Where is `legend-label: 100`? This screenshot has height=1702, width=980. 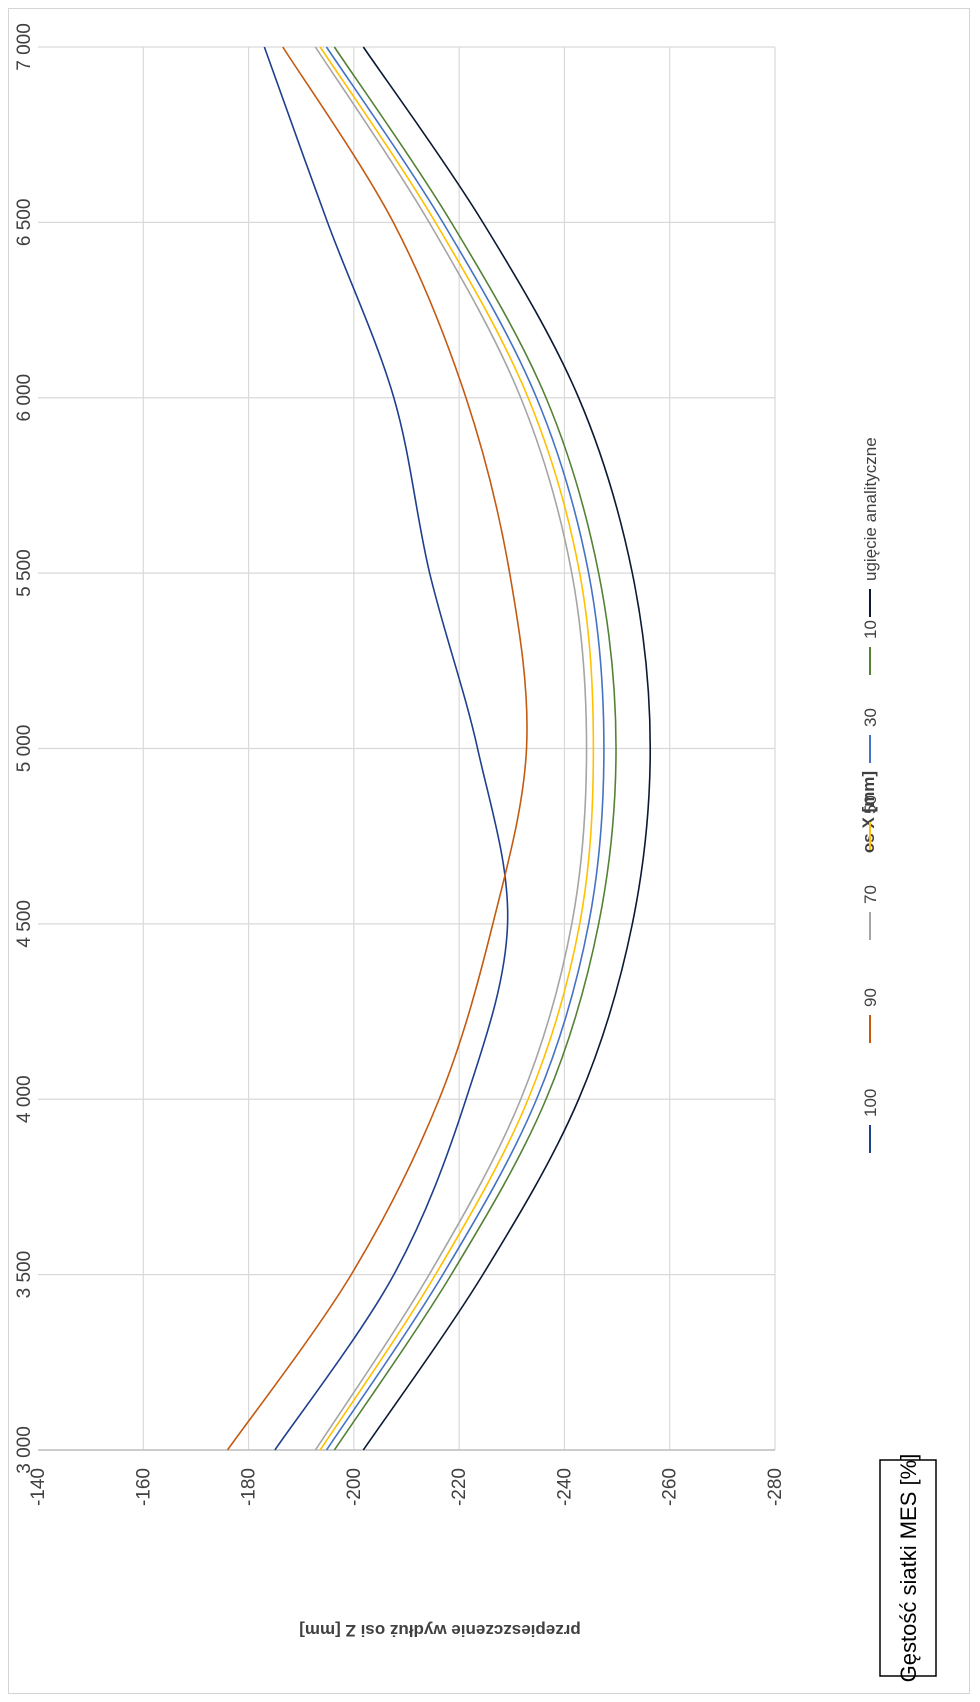
legend-label: 100 is located at coordinates (870, 1103).